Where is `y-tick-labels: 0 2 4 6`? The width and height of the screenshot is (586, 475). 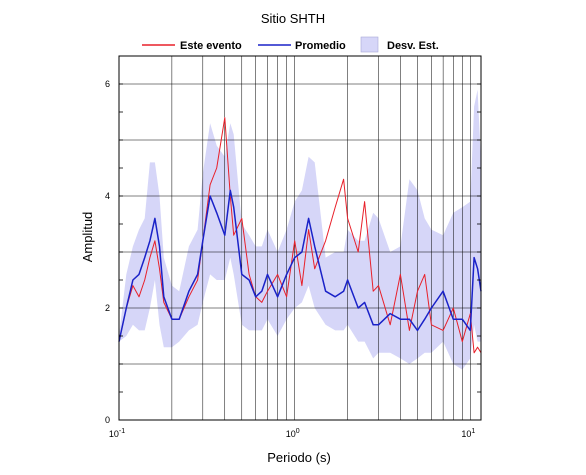 y-tick-labels: 0 2 4 6 is located at coordinates (107, 252).